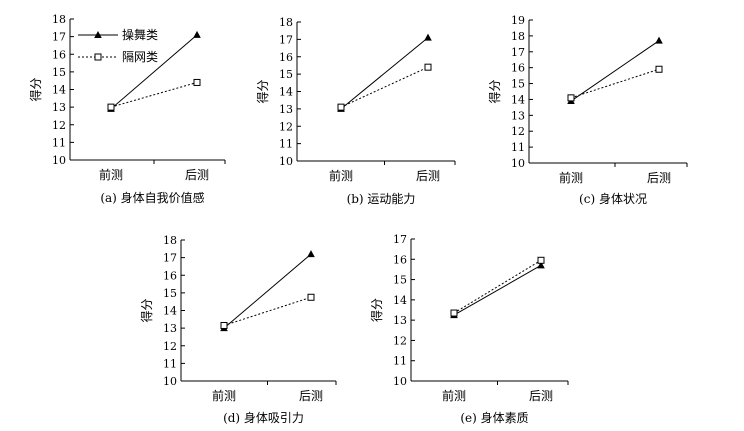 Image resolution: width=744 pixels, height=431 pixels. What do you see at coordinates (494, 417) in the screenshot?
I see `panel-caption: (e) 身体素质` at bounding box center [494, 417].